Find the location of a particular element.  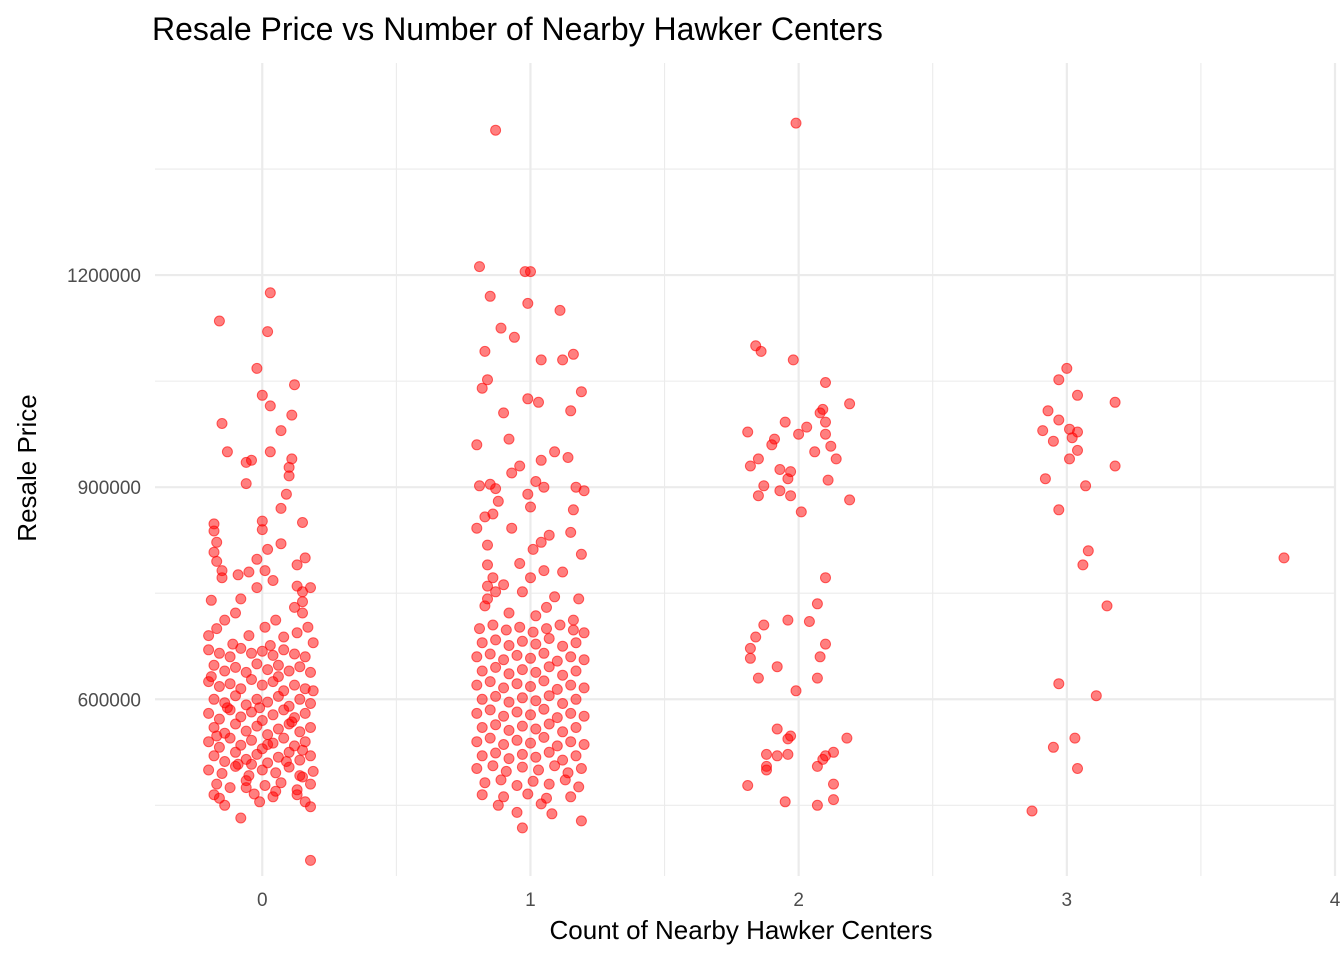

y-tick-label: 1200000 is located at coordinates (104, 276).